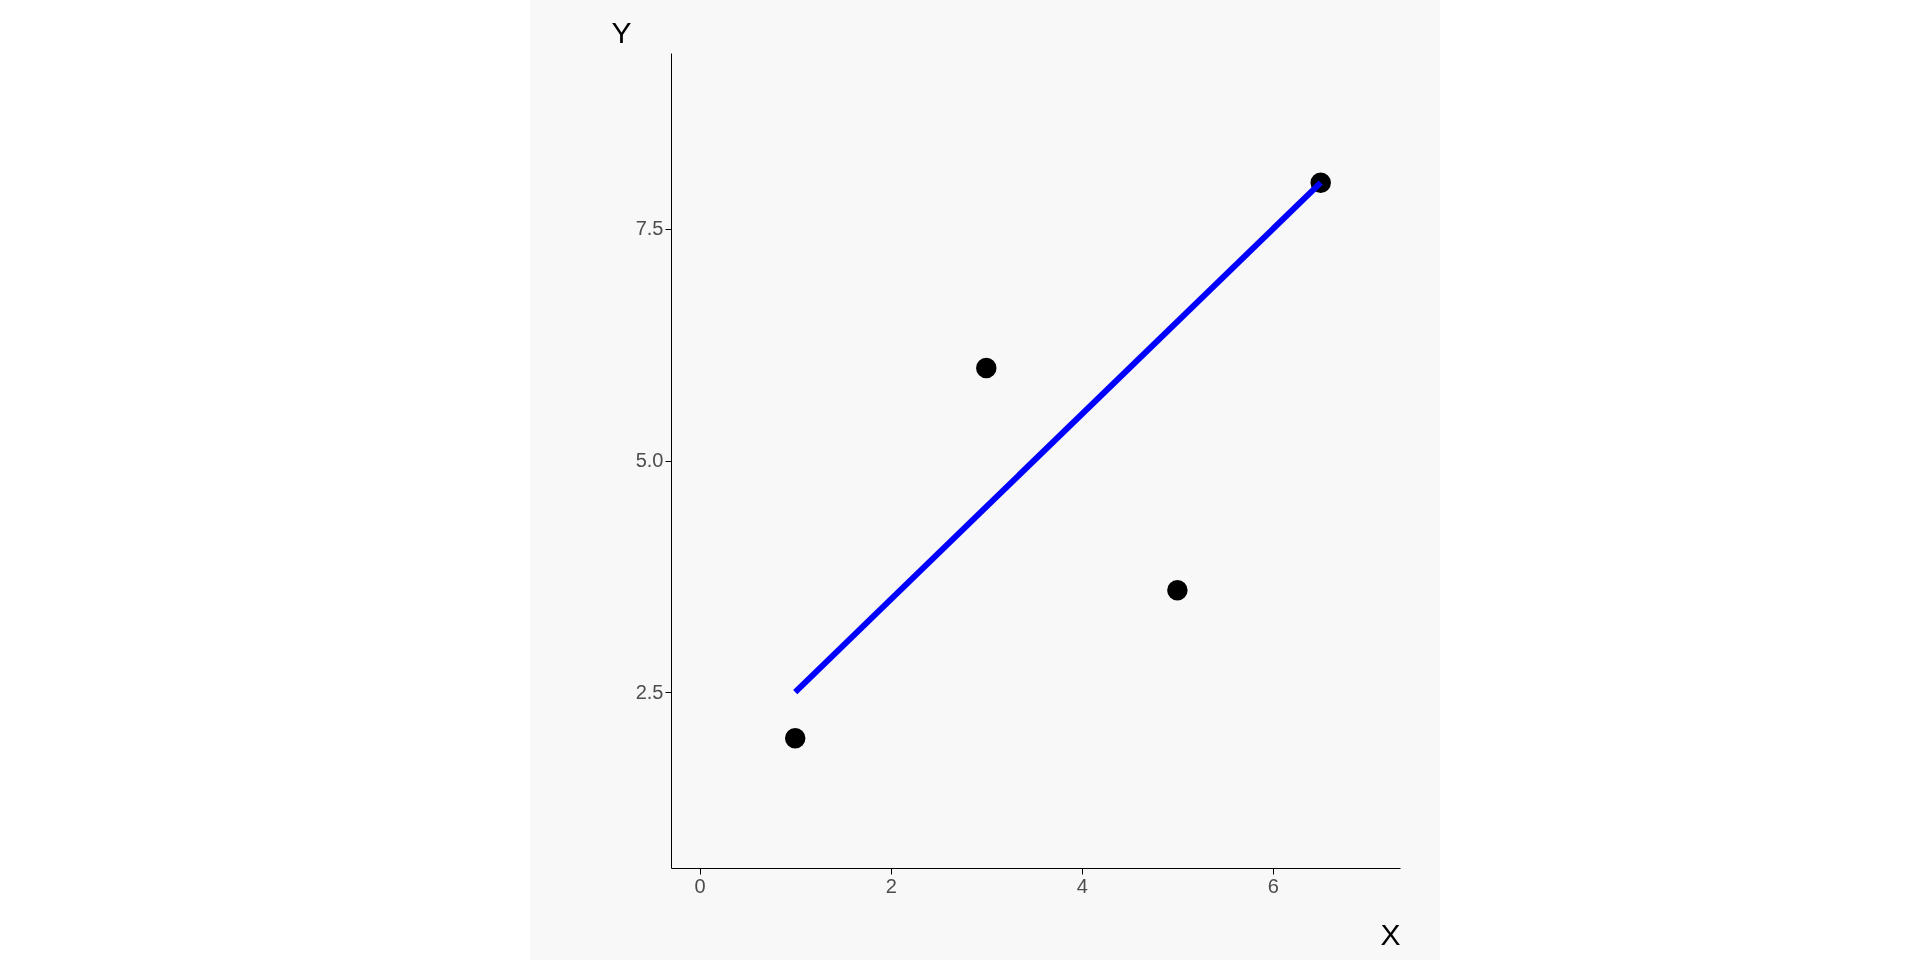  I want to click on x-tick-label: 2, so click(891, 885).